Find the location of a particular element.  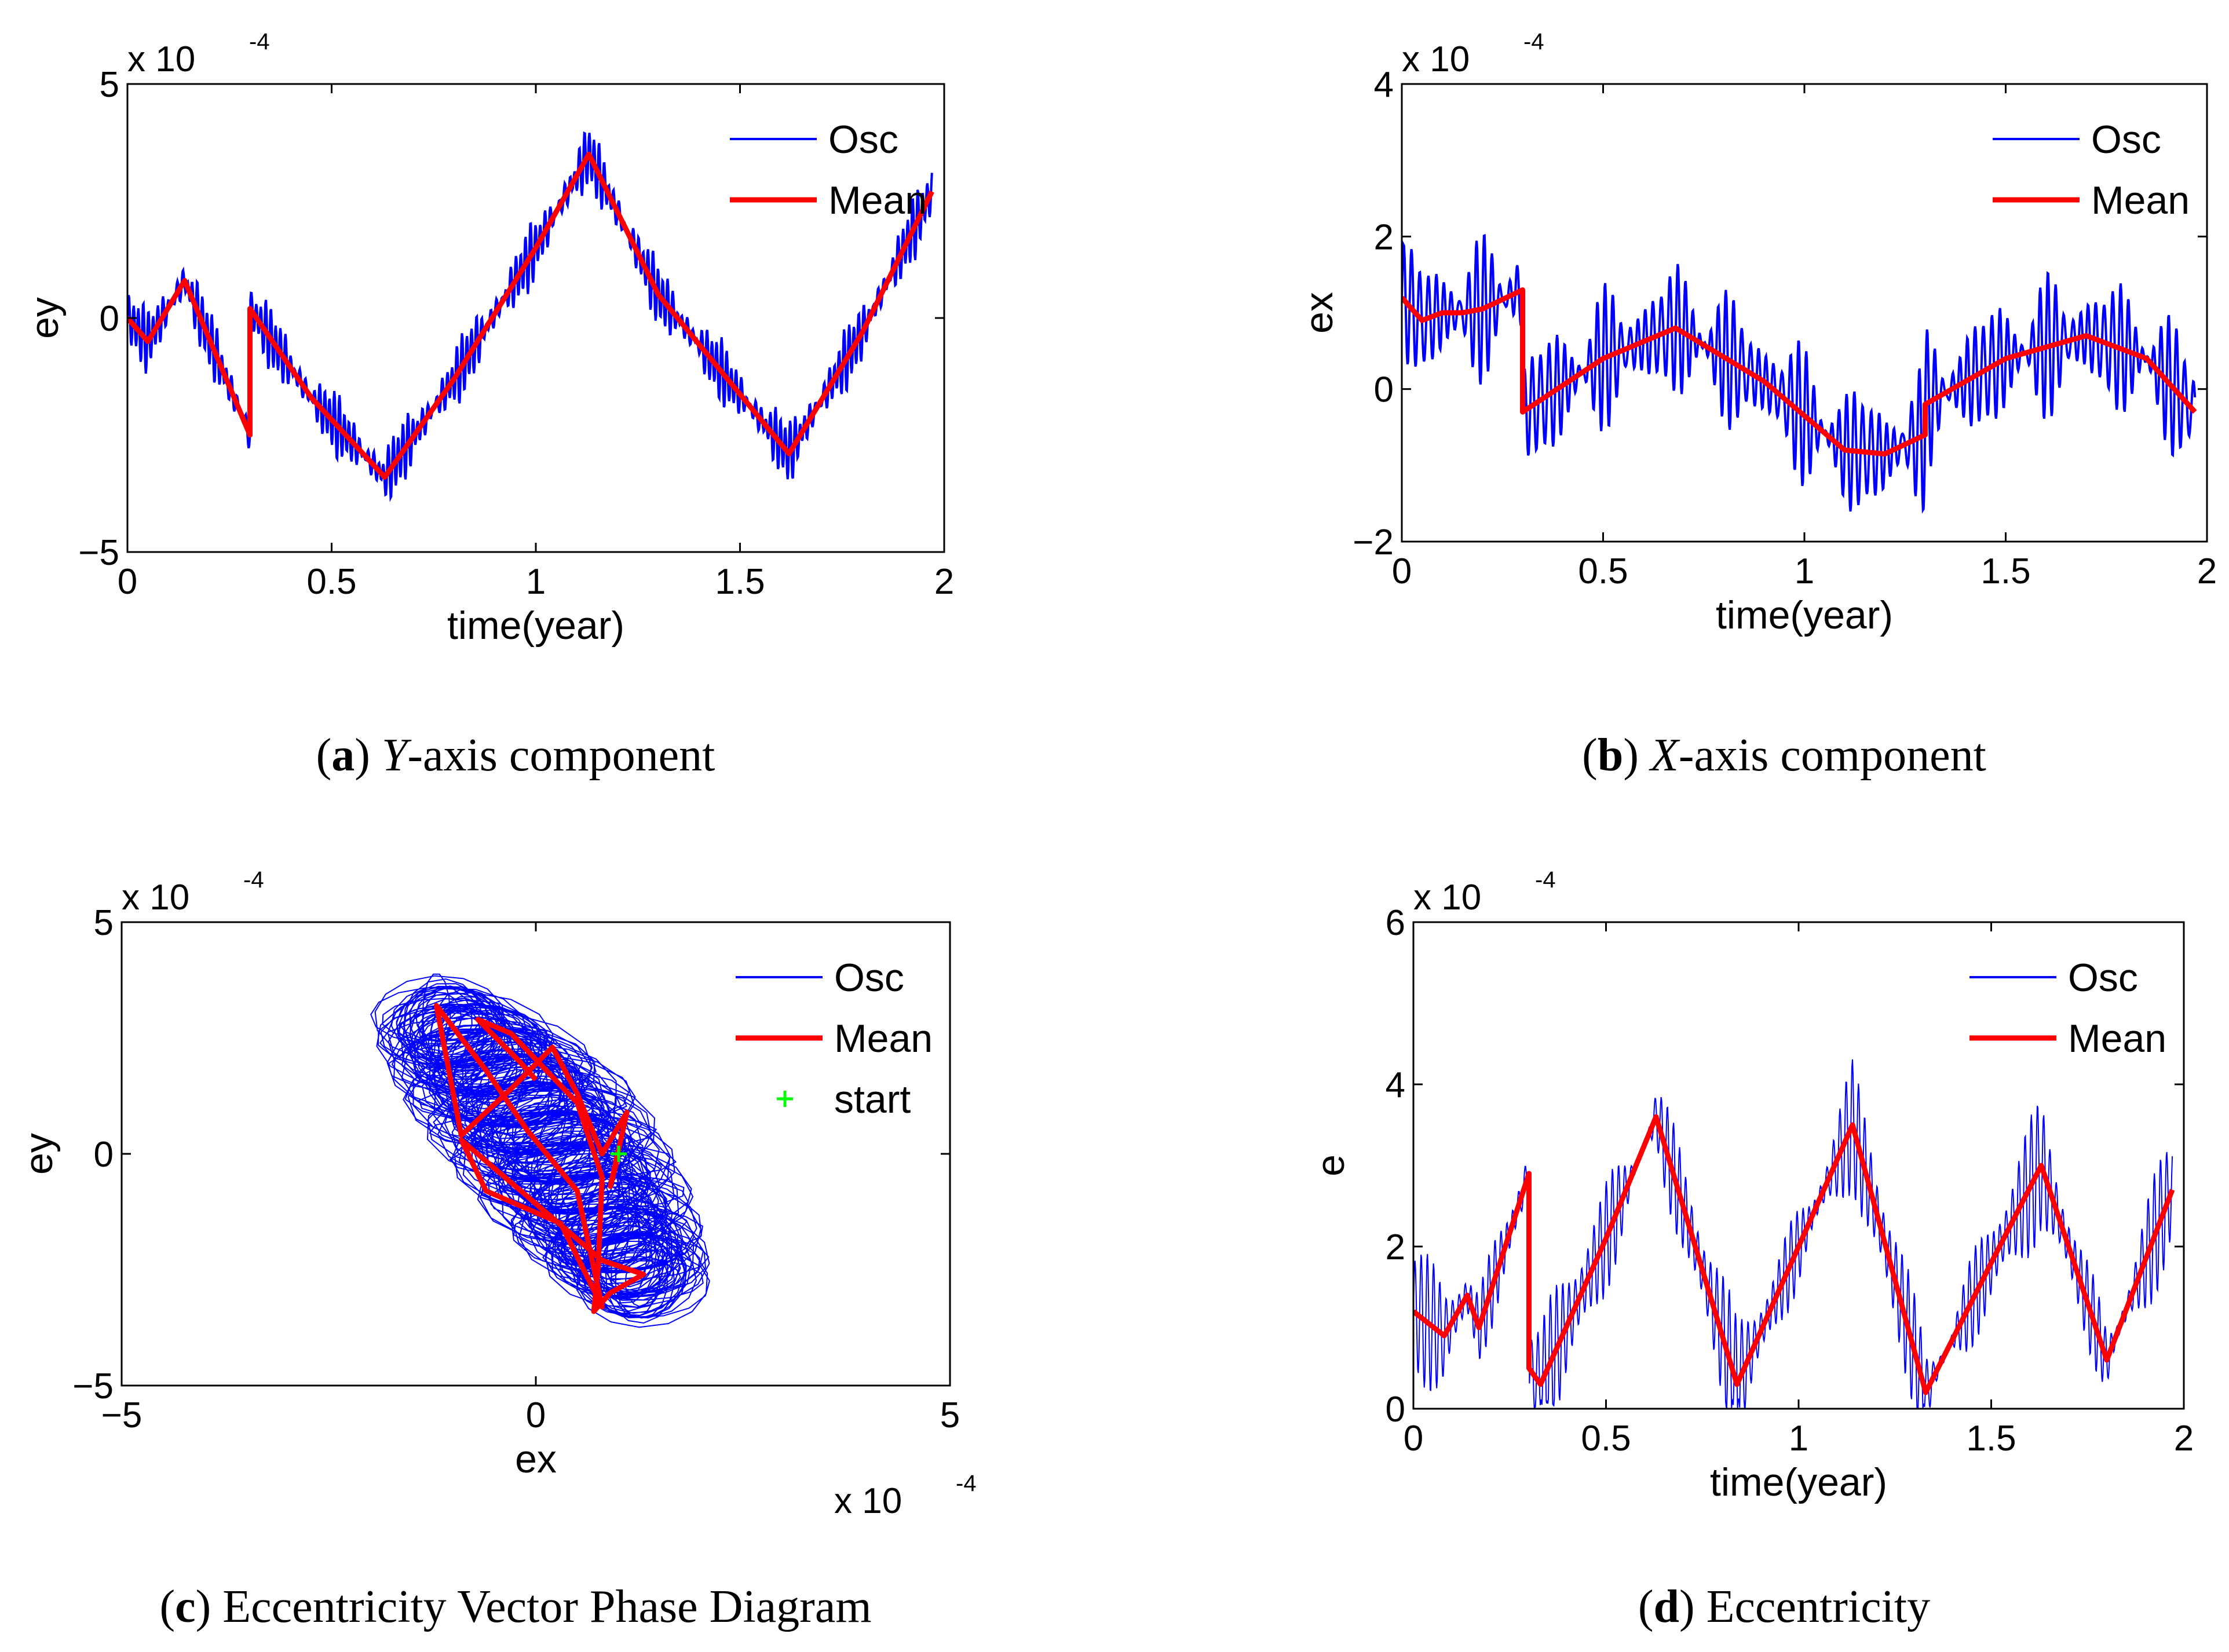

plot-area-c is located at coordinates (540, 1150).